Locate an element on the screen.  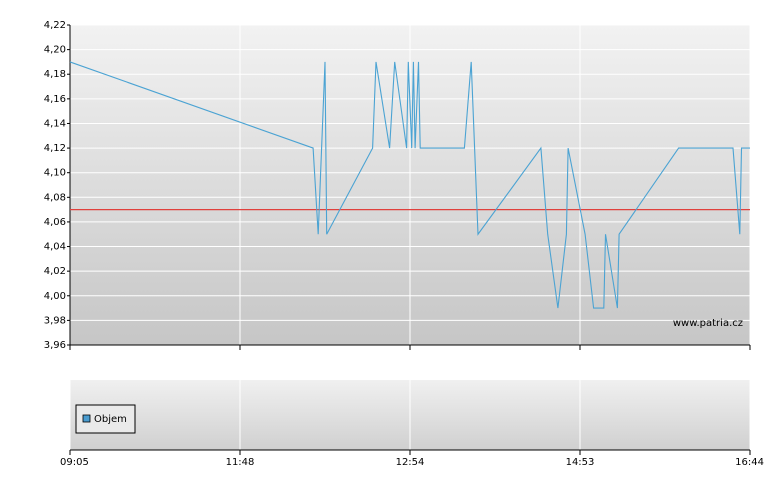
watermark: www.patria.cz is located at coordinates (708, 323).